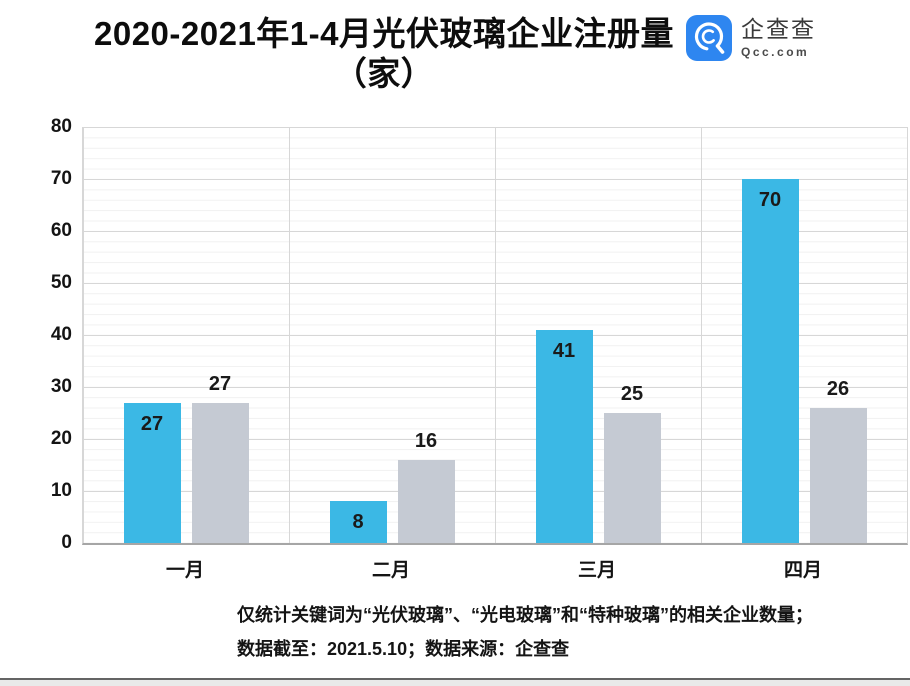 This screenshot has height=686, width=910. I want to click on x-tick-label-jan: 一月, so click(184, 570).